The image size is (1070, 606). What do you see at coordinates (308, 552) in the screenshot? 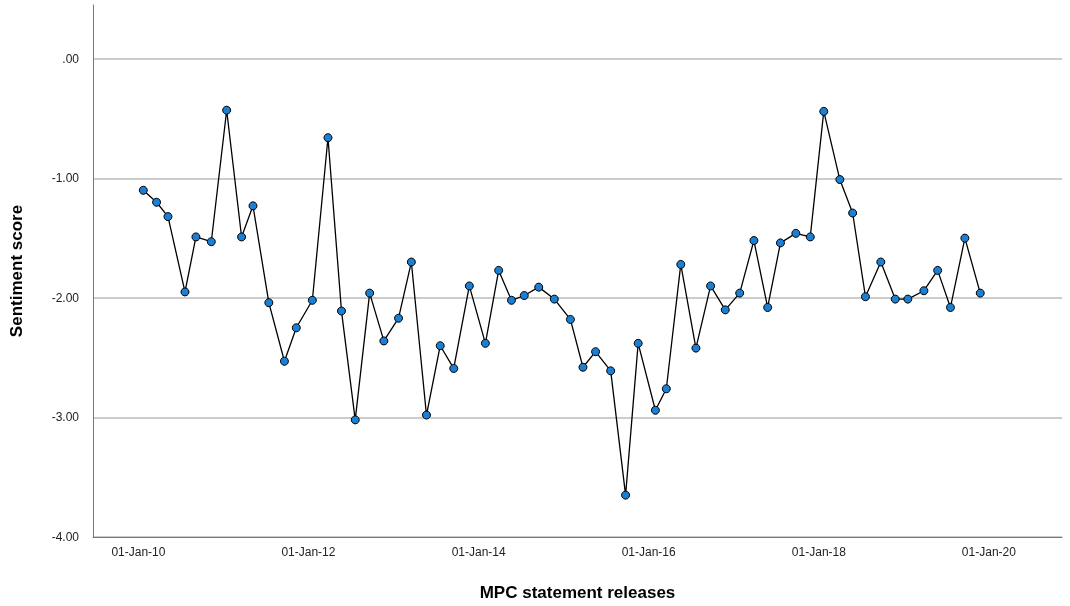
I see `x-tick-label: 01-Jan-12` at bounding box center [308, 552].